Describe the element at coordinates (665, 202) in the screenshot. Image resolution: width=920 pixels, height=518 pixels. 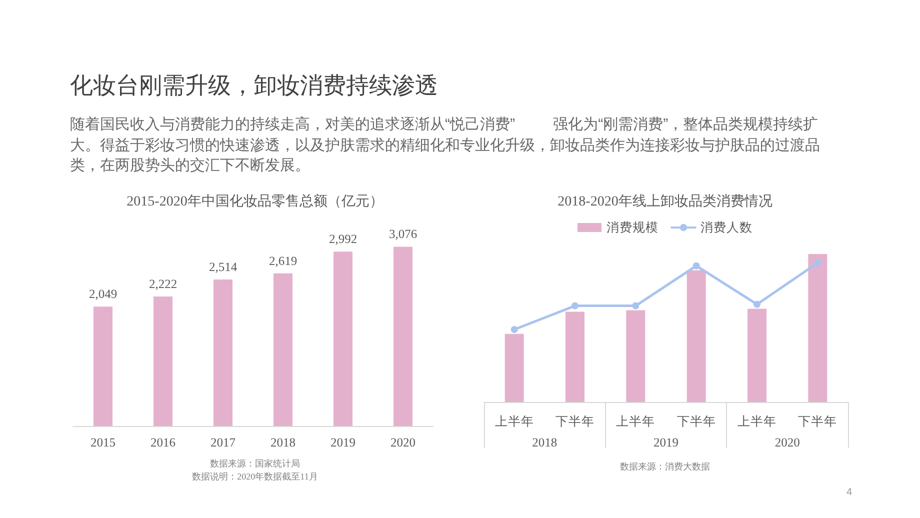
I see `chart-title: 2018-2020年线上卸妆品类消费情况` at that location.